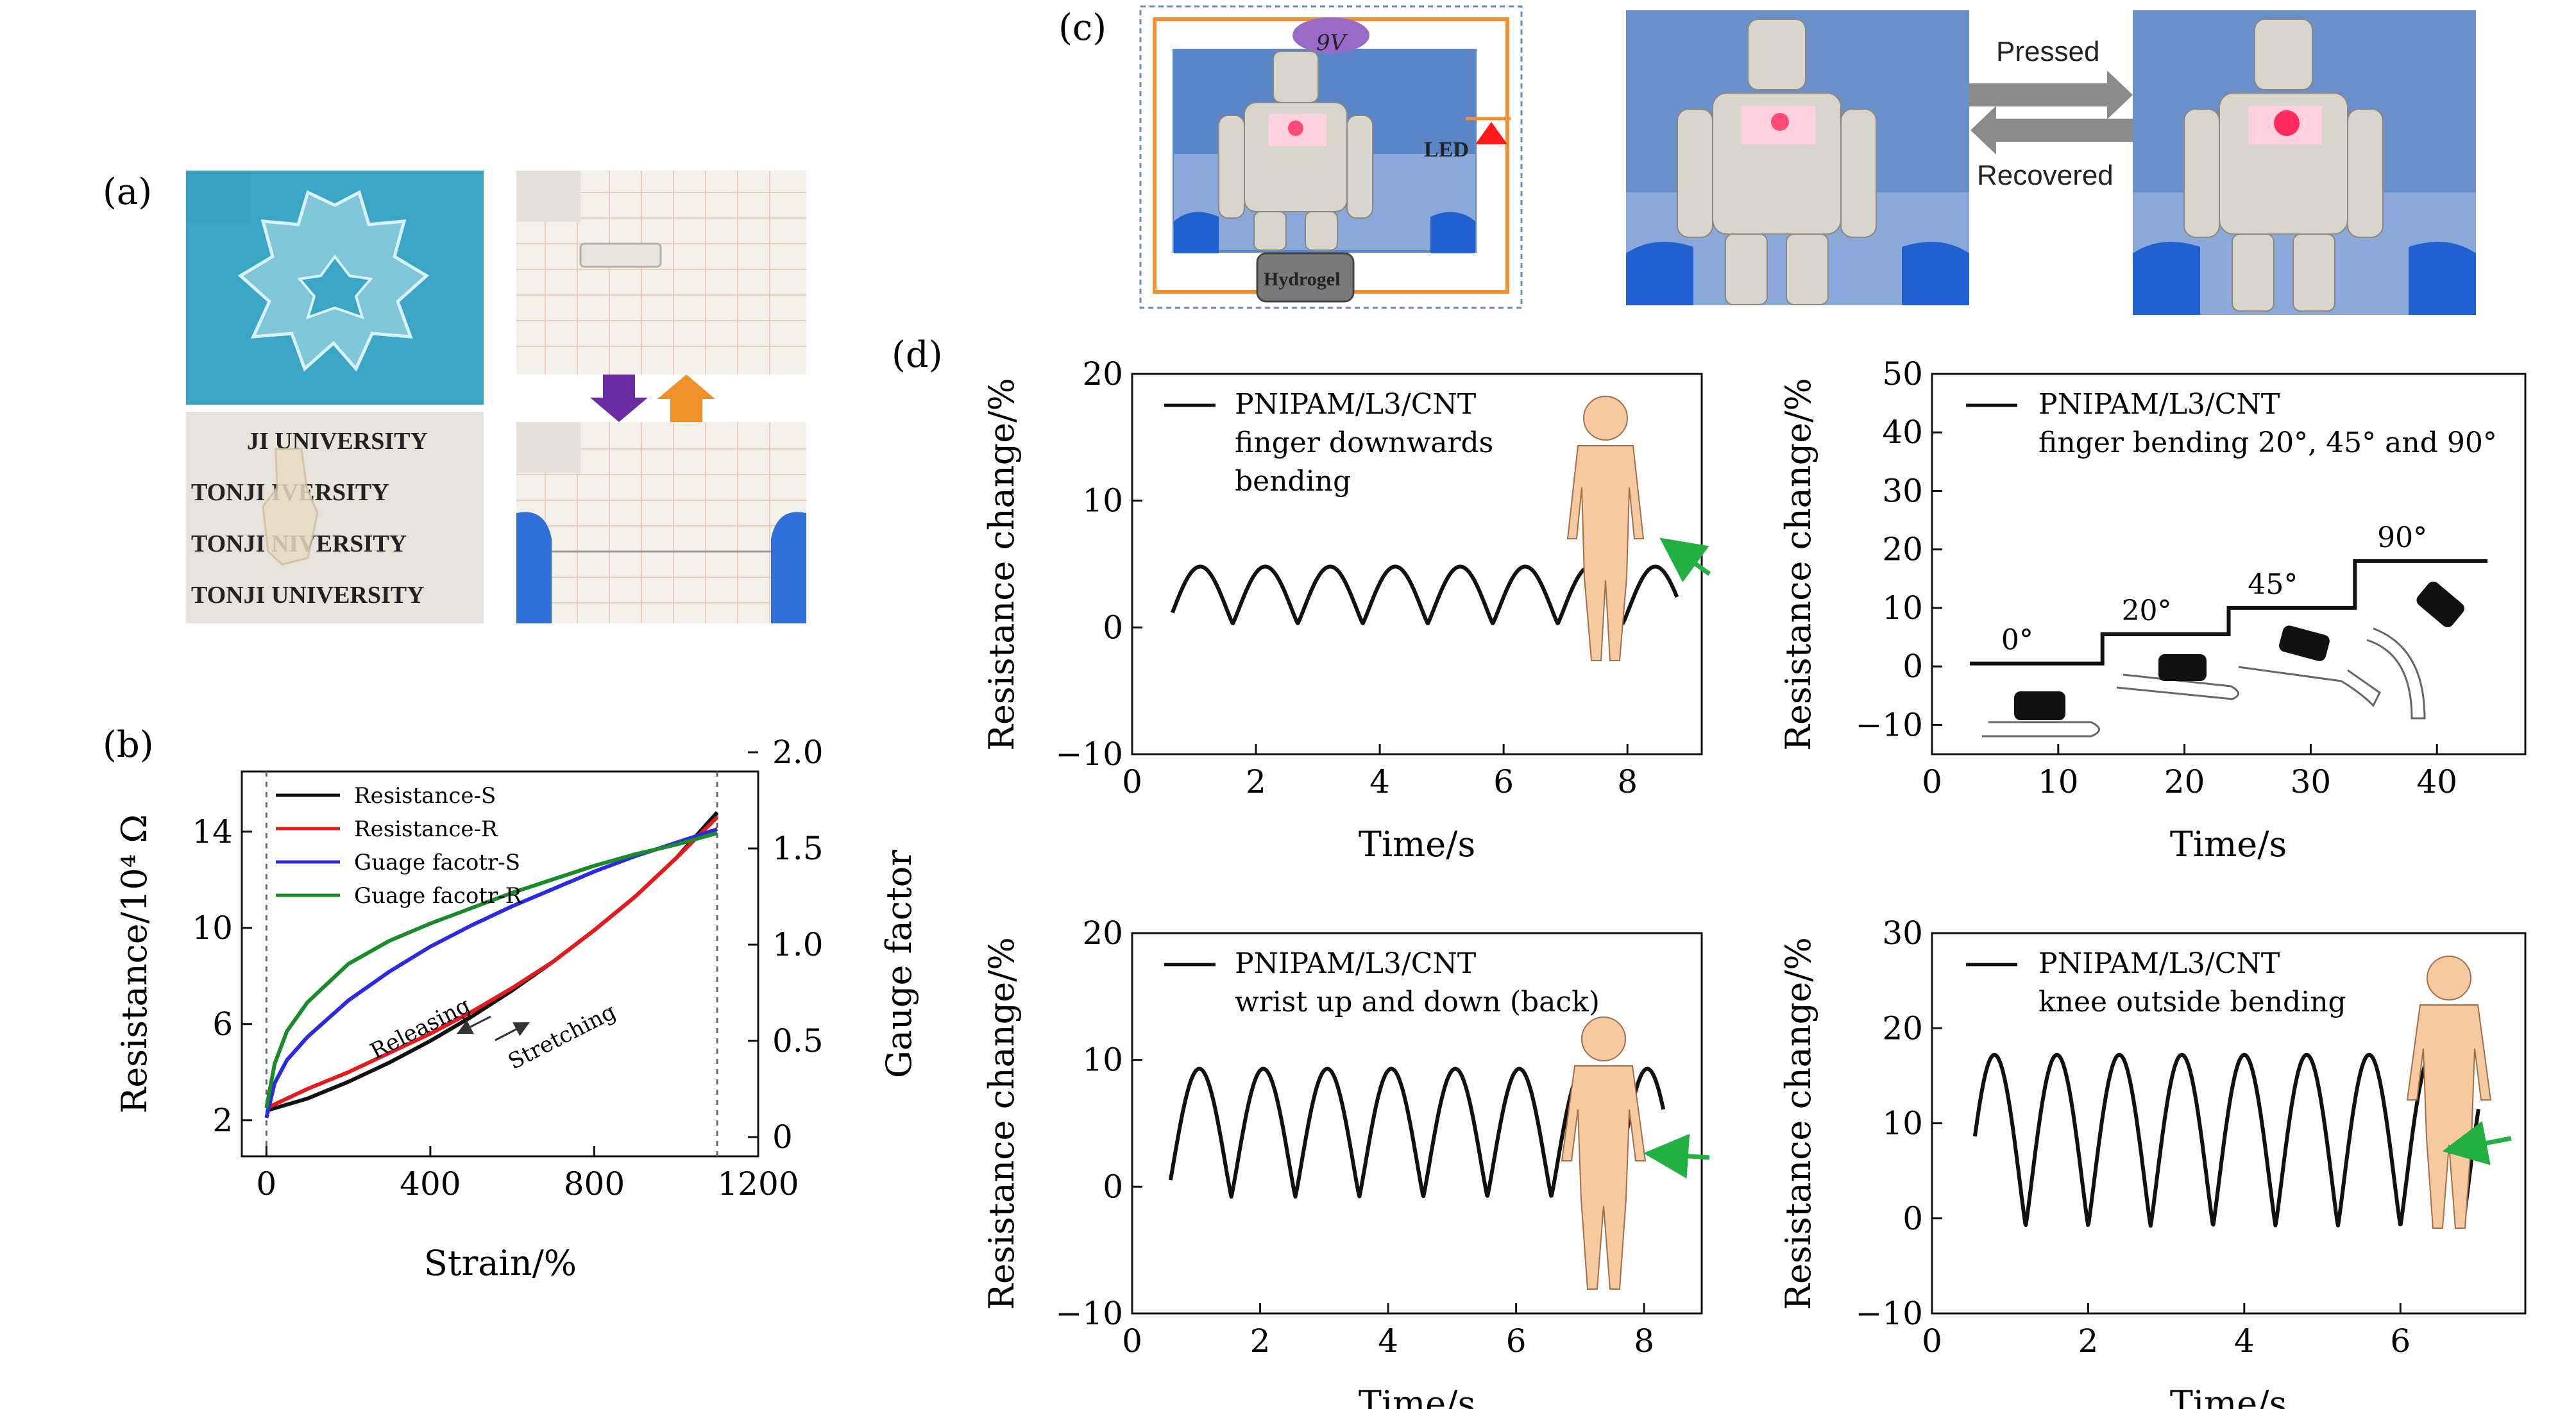 Image resolution: width=2576 pixels, height=1409 pixels. I want to click on chart-d2-frame, so click(2229, 564).